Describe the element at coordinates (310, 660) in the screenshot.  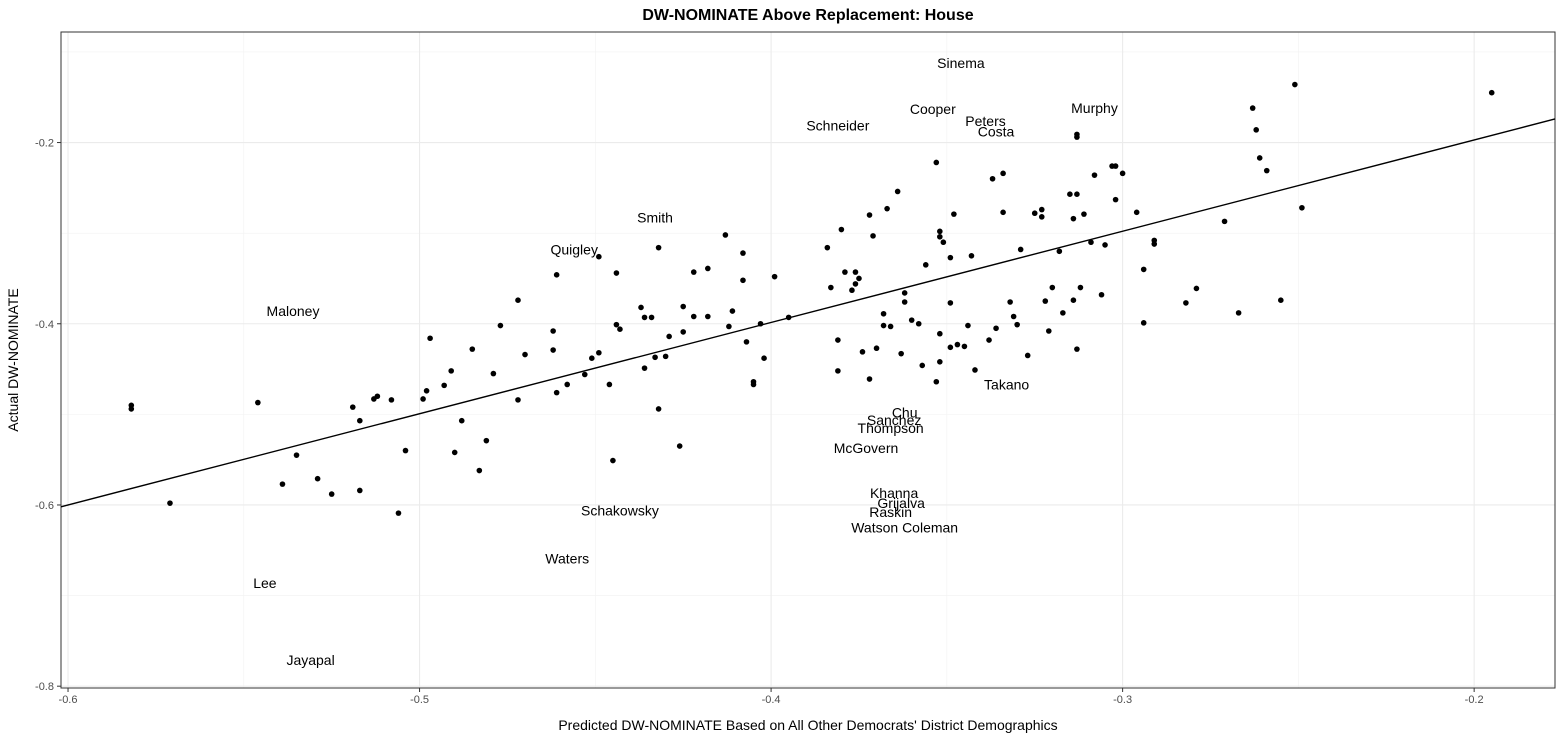
I see `point-label: Jayapal` at that location.